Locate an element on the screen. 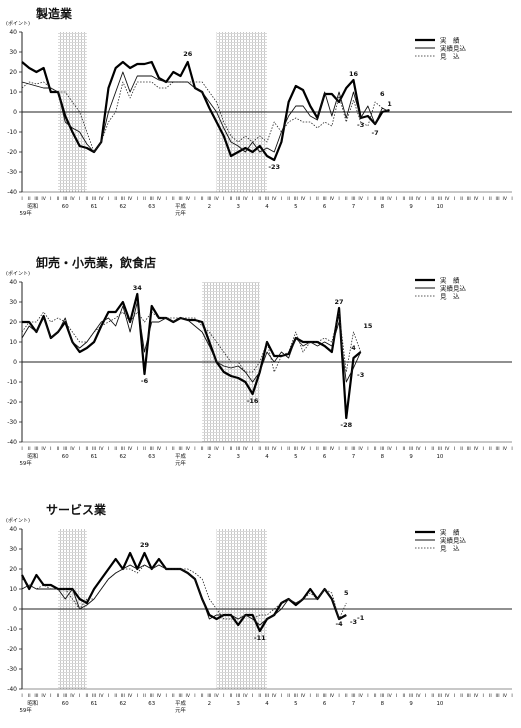 Image resolution: width=521 pixels, height=728 pixels. year-label: 8 is located at coordinates (383, 457).